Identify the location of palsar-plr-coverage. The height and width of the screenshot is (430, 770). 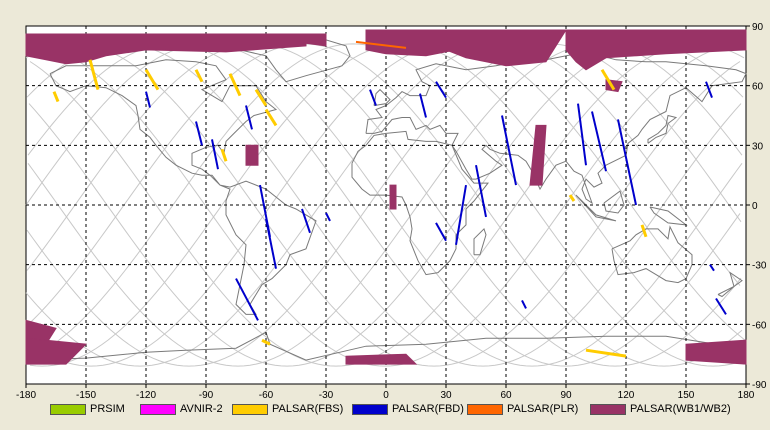
(381, 44).